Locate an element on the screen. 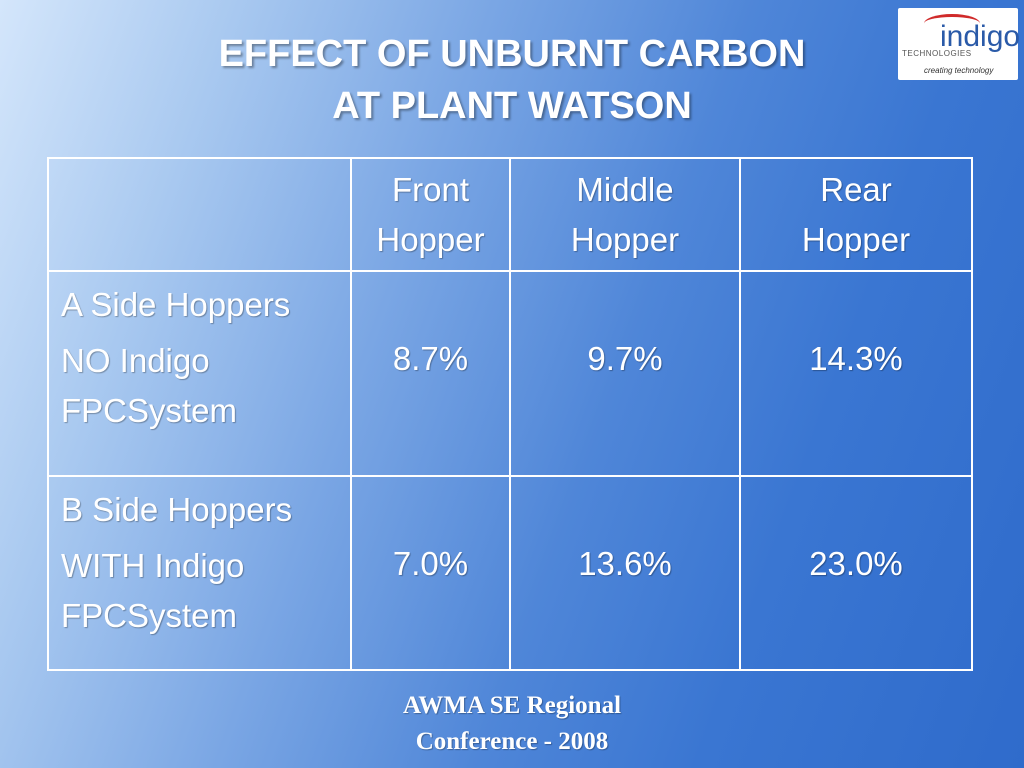  value-cell: 14.3% is located at coordinates (856, 373).